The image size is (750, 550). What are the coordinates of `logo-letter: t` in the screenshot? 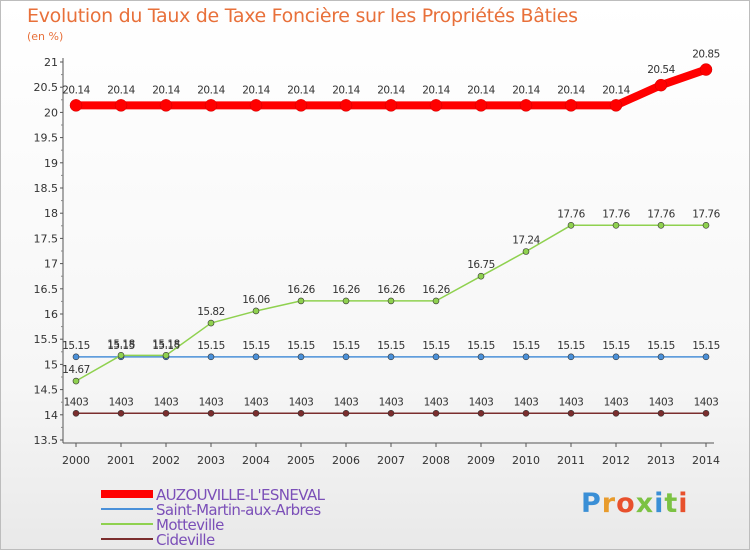 It's located at (671, 503).